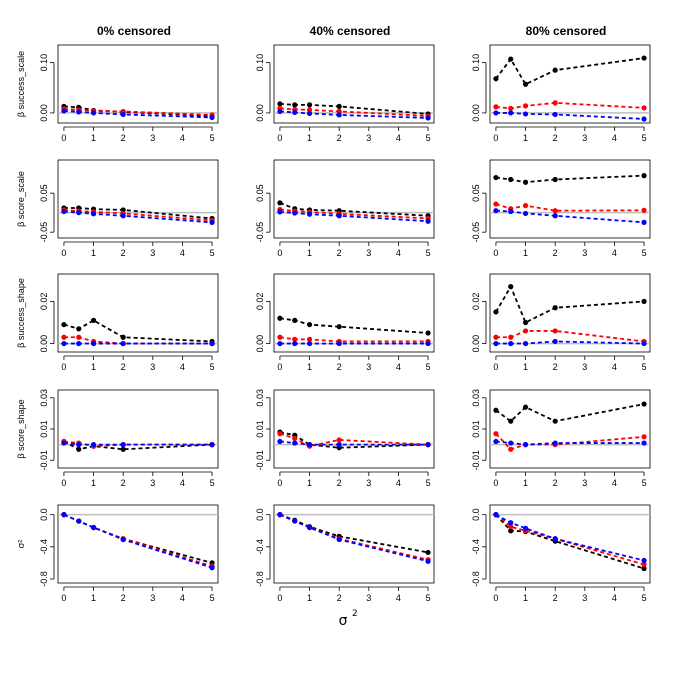 The height and width of the screenshot is (700, 700). I want to click on y-axis-label: σ², so click(21, 544).